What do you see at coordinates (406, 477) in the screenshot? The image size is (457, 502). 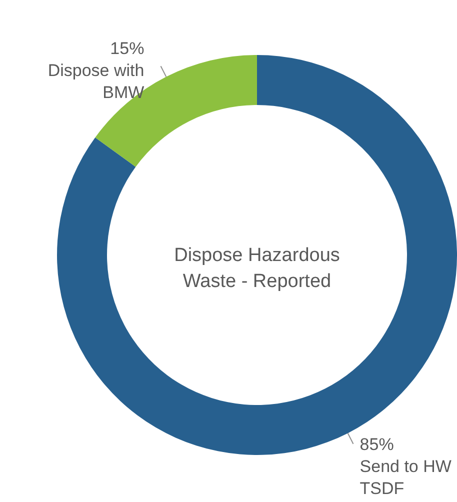 I see `slice-label: Send to HW TSDF` at bounding box center [406, 477].